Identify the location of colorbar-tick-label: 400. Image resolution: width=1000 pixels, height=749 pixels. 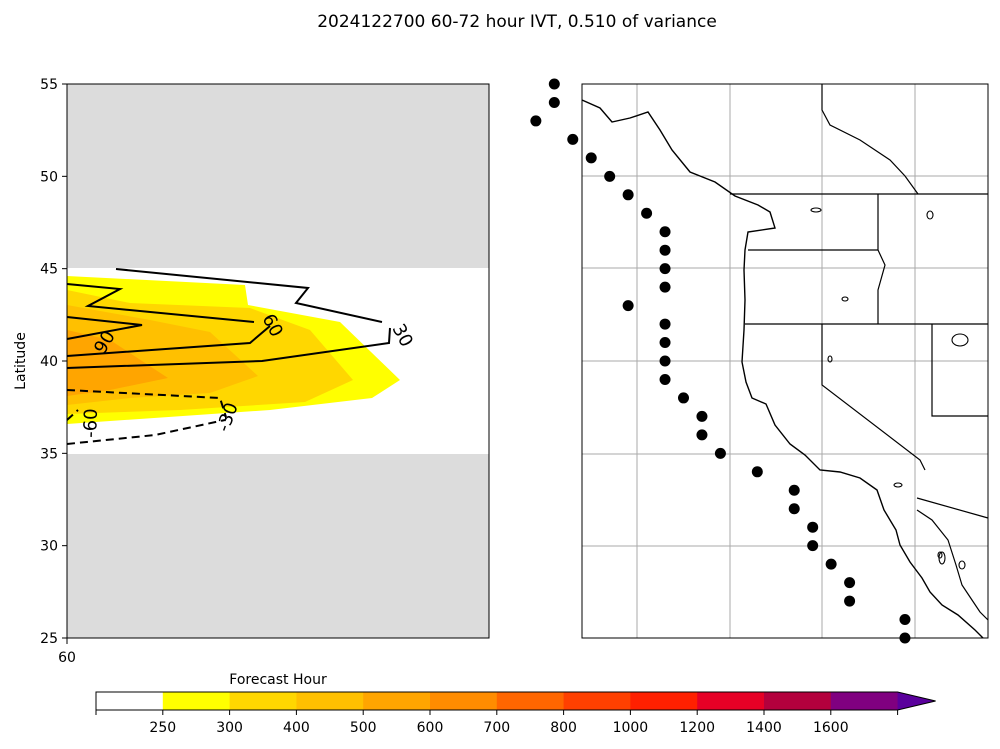
(296, 728).